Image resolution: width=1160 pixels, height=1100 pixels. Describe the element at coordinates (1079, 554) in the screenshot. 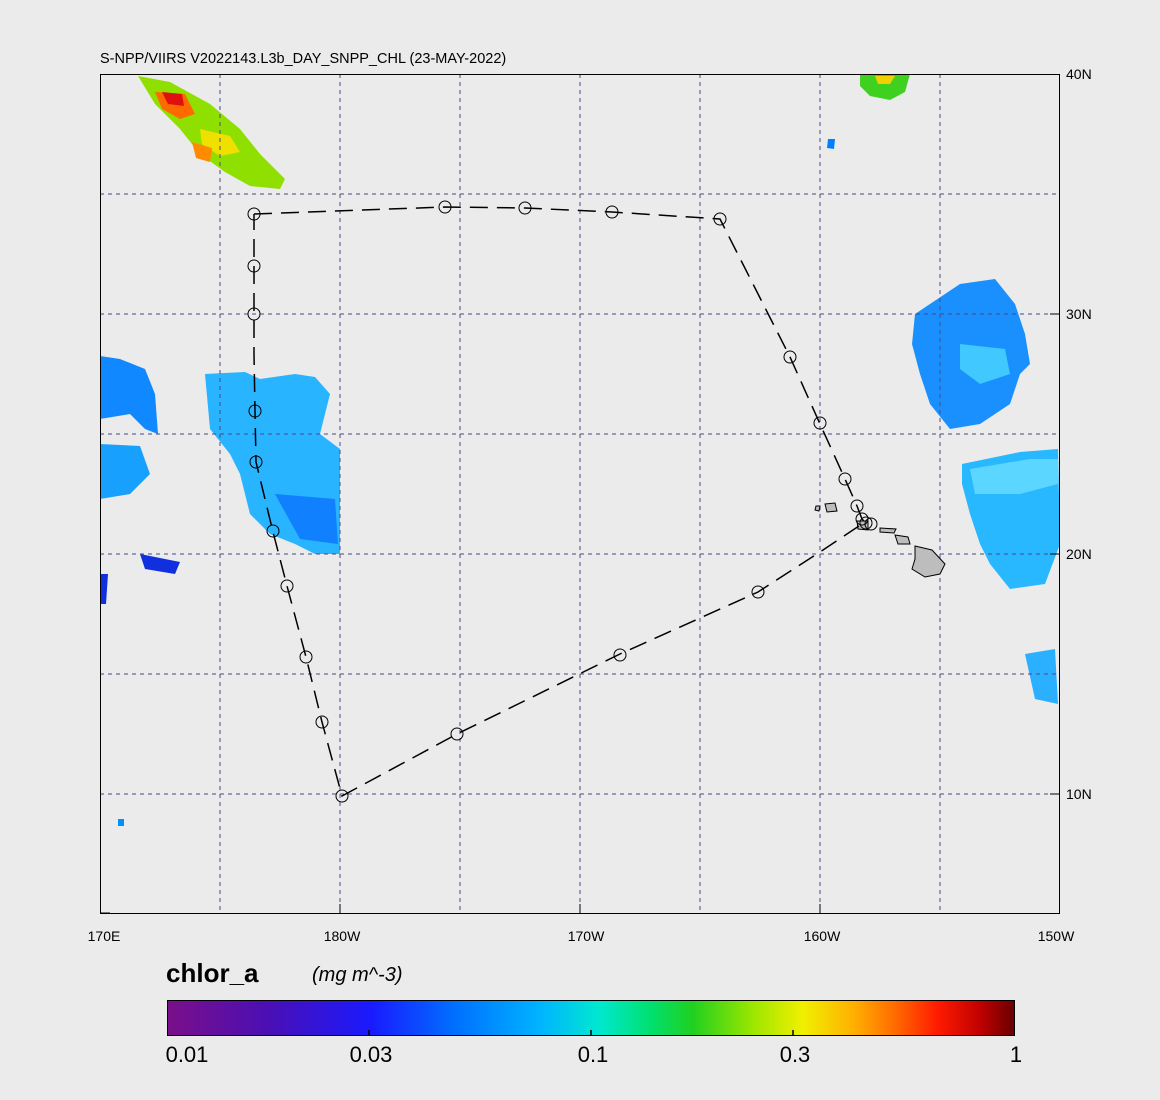

I see `lat-label-20n: 20N` at that location.